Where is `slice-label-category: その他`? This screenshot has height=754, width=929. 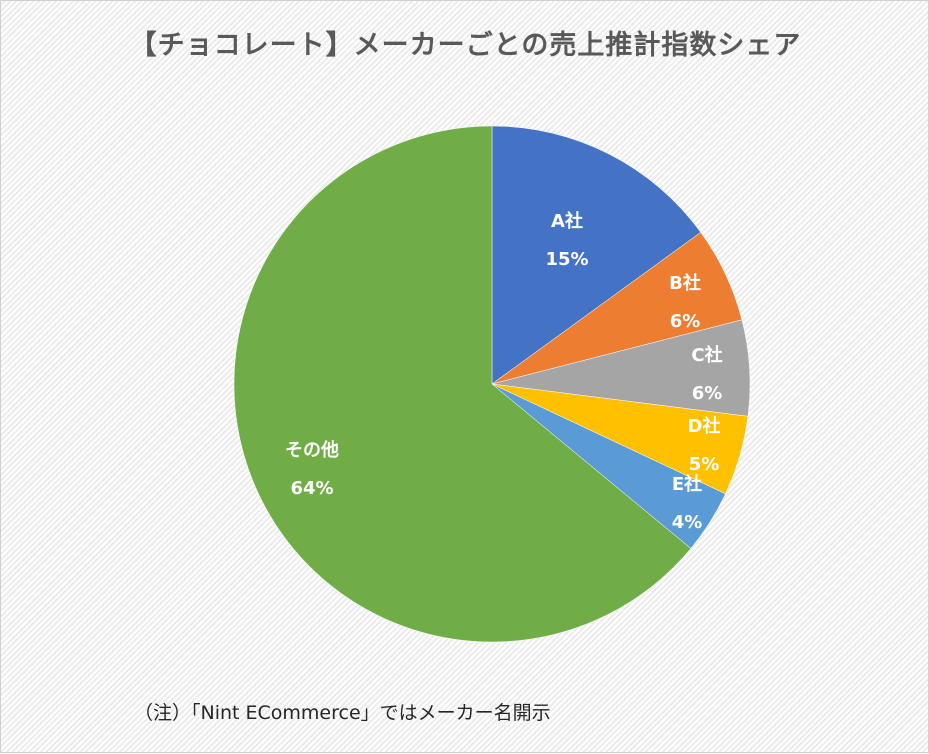 slice-label-category: その他 is located at coordinates (312, 450).